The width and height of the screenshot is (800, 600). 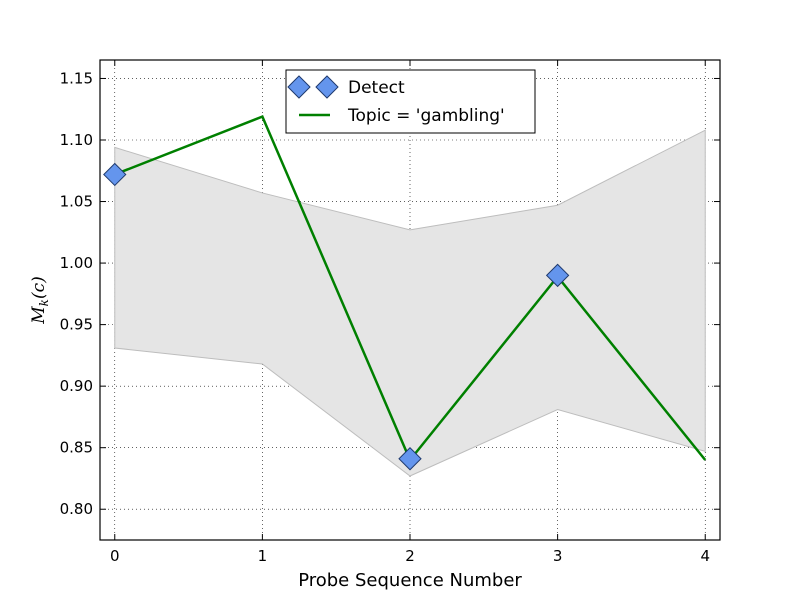 What do you see at coordinates (410, 580) in the screenshot?
I see `x-axis-title: Probe Sequence Number` at bounding box center [410, 580].